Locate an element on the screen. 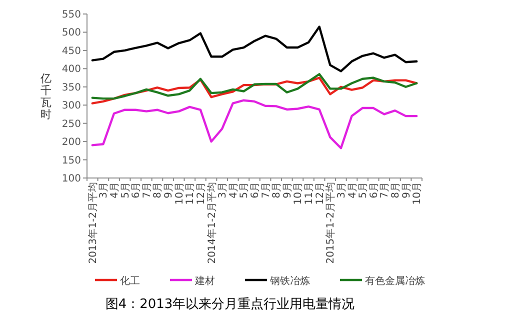 The width and height of the screenshot is (506, 323). y-tick-label: 550 is located at coordinates (71, 15).